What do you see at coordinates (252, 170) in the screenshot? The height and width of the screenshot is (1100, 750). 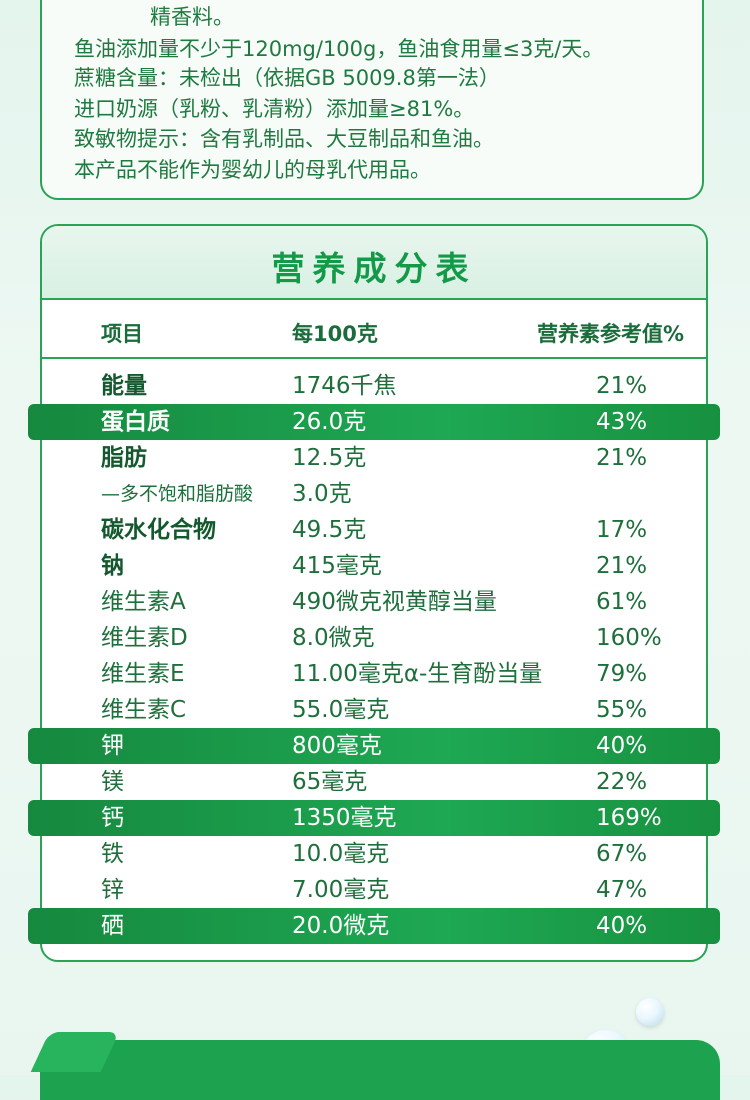 I see `ingredients-line: 本产品不能作为婴幼儿的母乳代用品。` at bounding box center [252, 170].